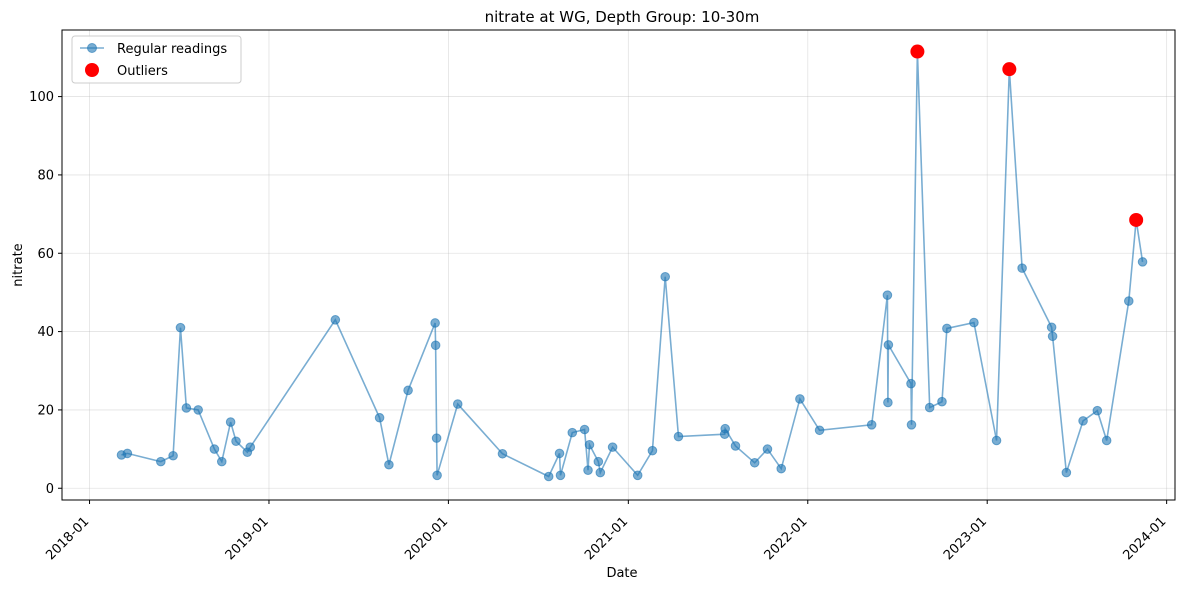 Image resolution: width=1187 pixels, height=589 pixels. I want to click on y-axis-label: nitrate, so click(18, 264).